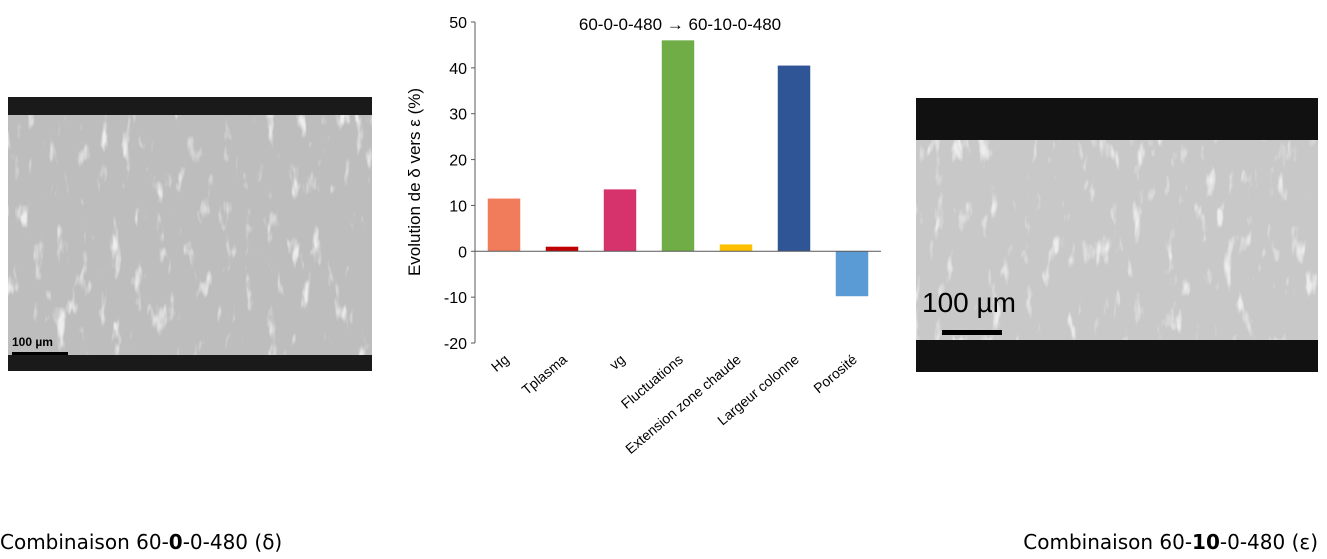 The image size is (1327, 559). Describe the element at coordinates (462, 252) in the screenshot. I see `y-tick-label: 0` at that location.